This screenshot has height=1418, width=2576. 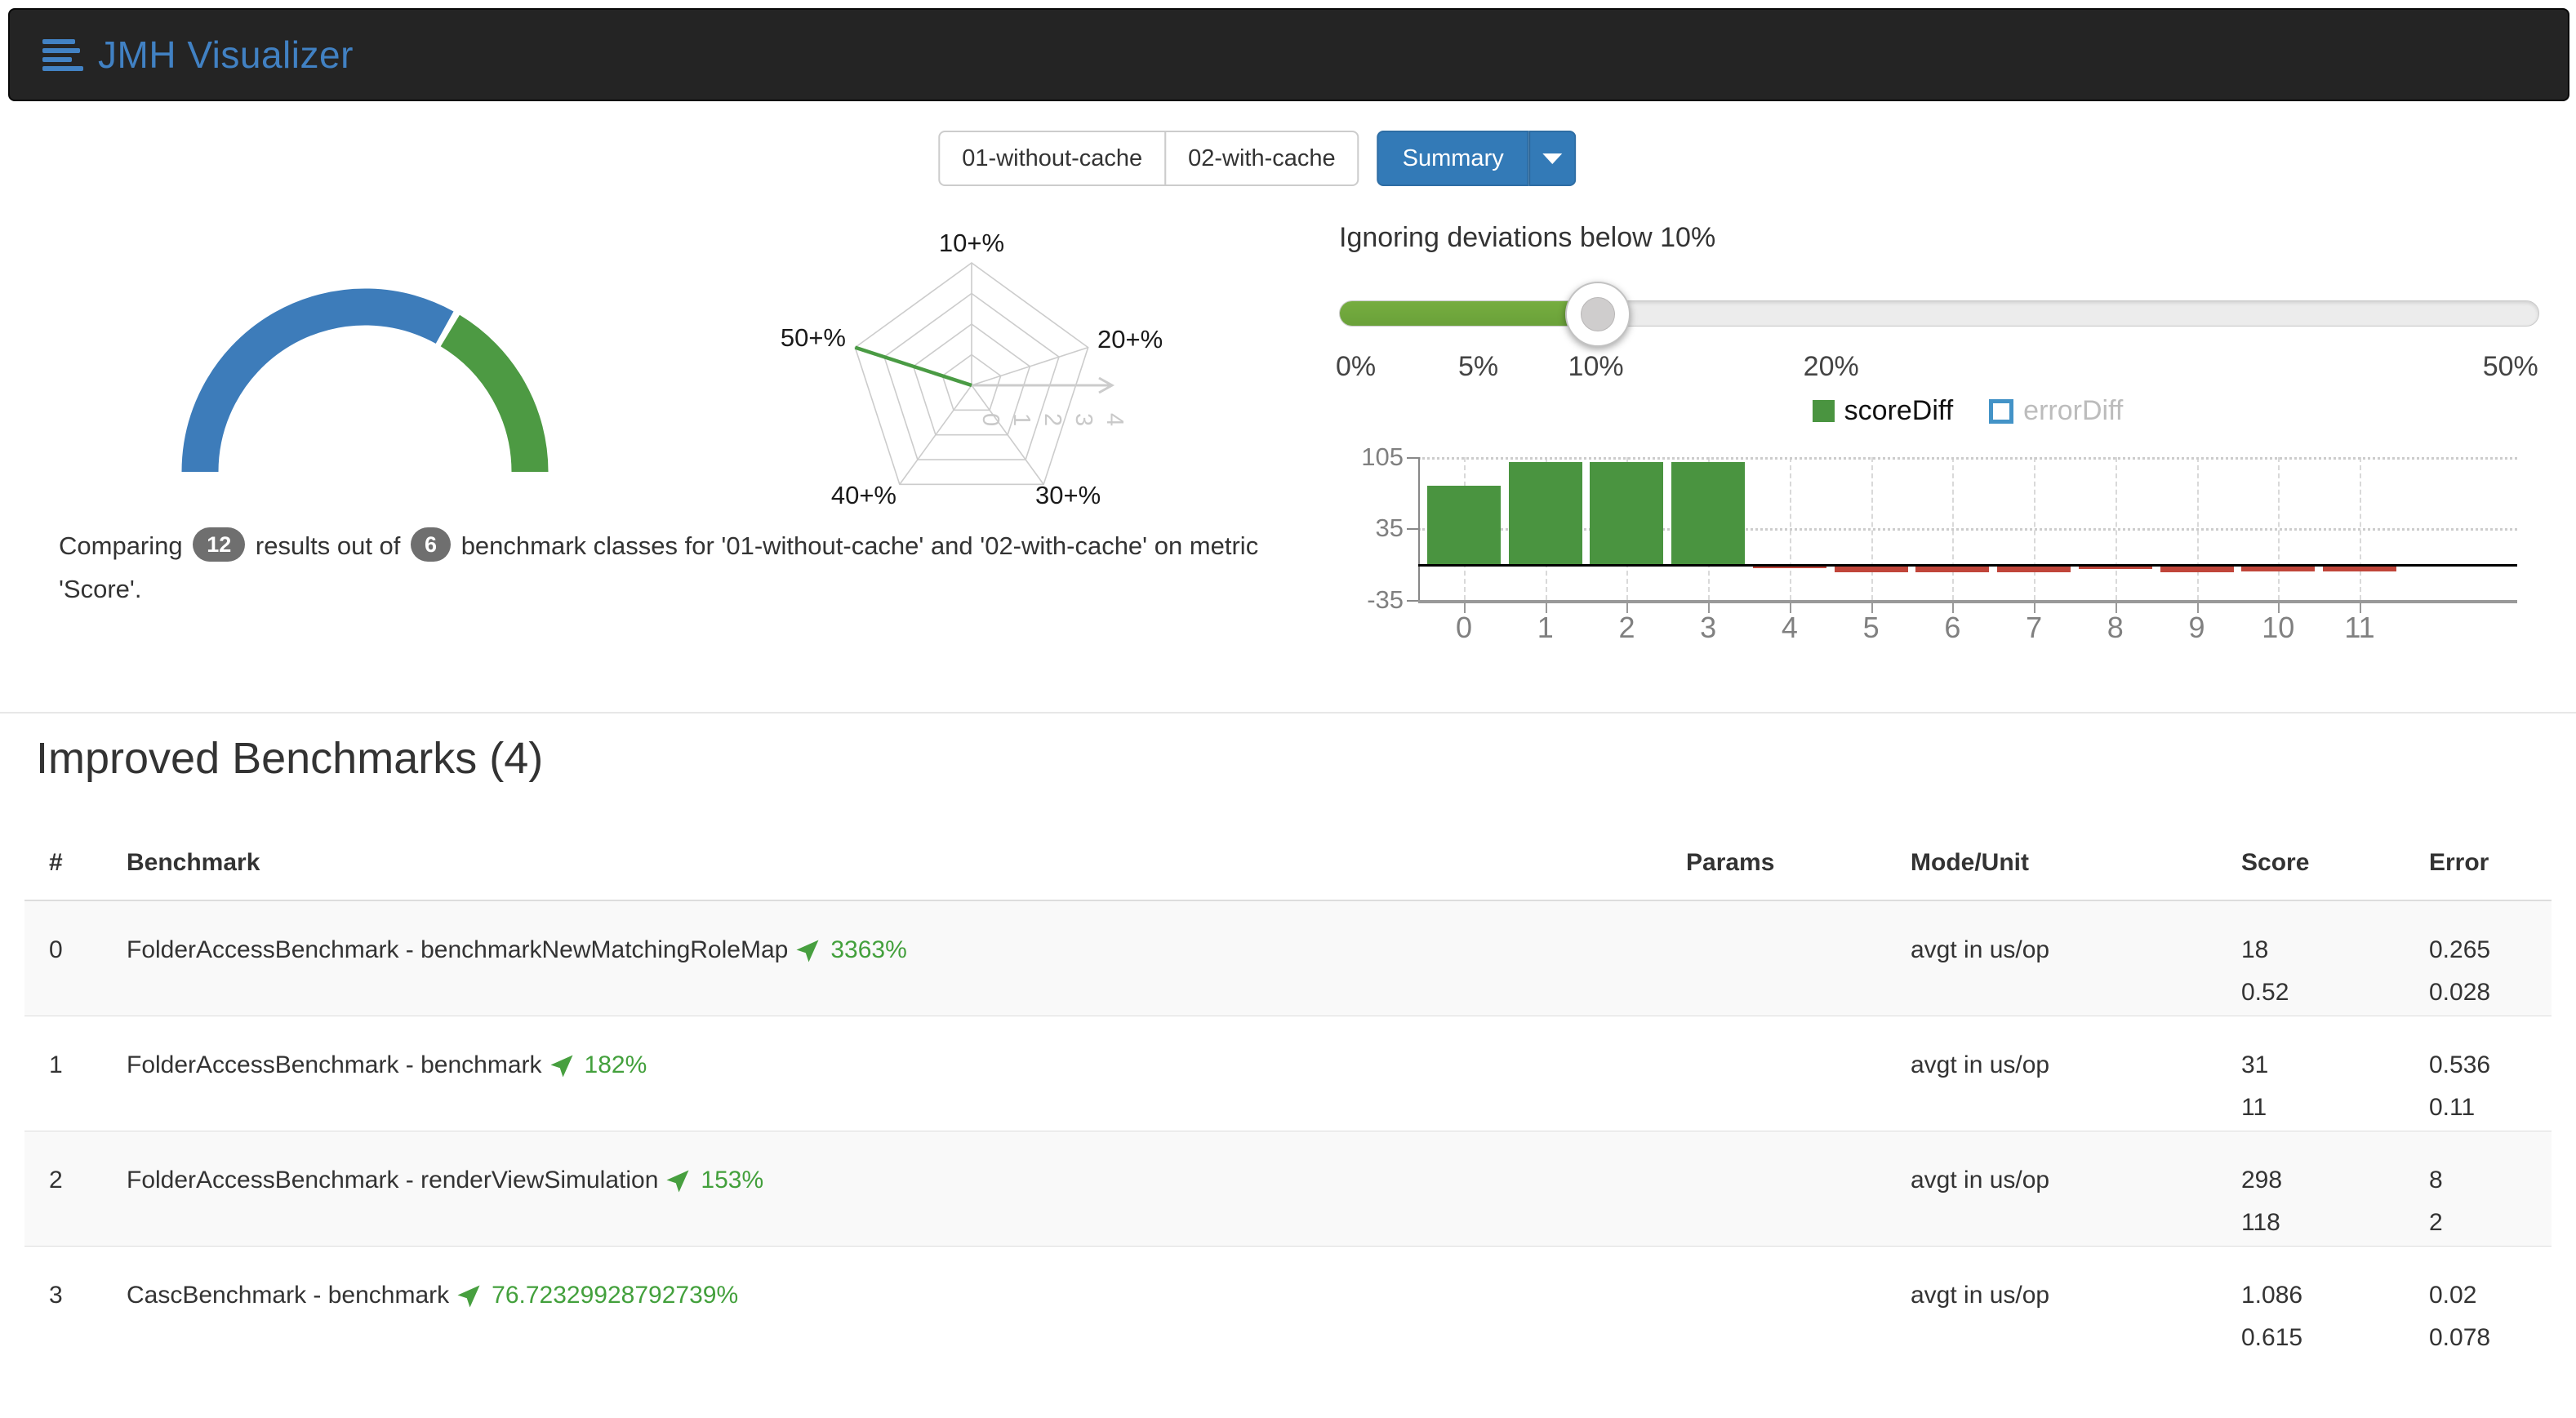 I want to click on col-header-params: Params, so click(x=1774, y=865).